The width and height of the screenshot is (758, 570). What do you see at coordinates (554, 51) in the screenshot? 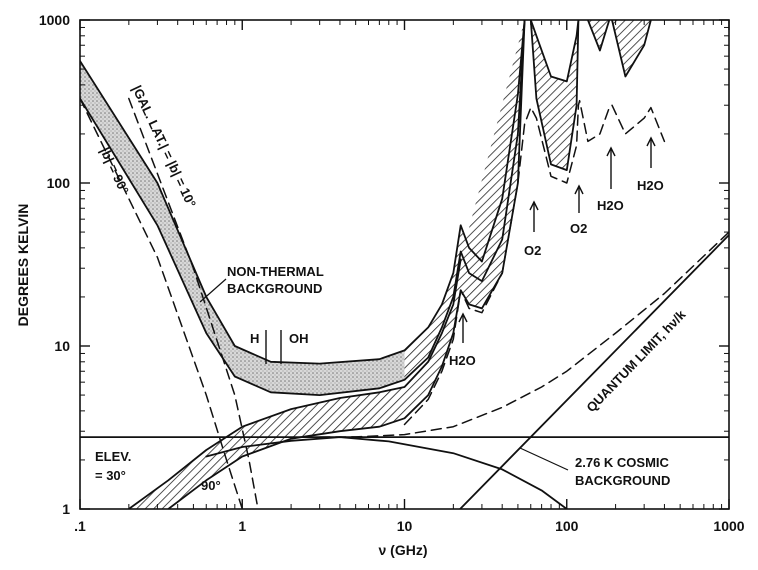
I see `series-5-solid-curve` at bounding box center [554, 51].